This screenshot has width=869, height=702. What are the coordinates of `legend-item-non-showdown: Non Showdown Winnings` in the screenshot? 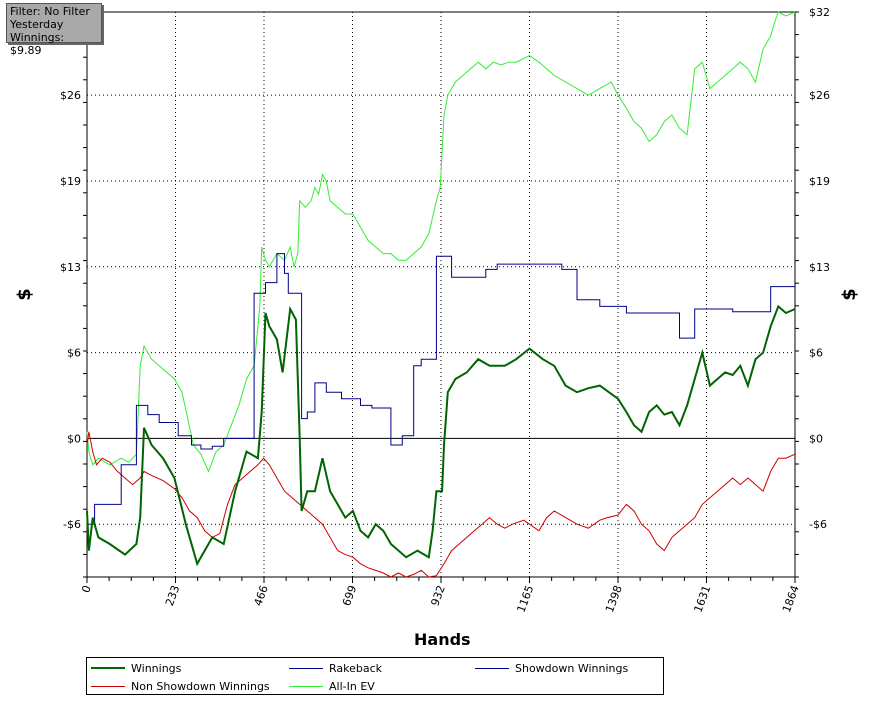 It's located at (180, 686).